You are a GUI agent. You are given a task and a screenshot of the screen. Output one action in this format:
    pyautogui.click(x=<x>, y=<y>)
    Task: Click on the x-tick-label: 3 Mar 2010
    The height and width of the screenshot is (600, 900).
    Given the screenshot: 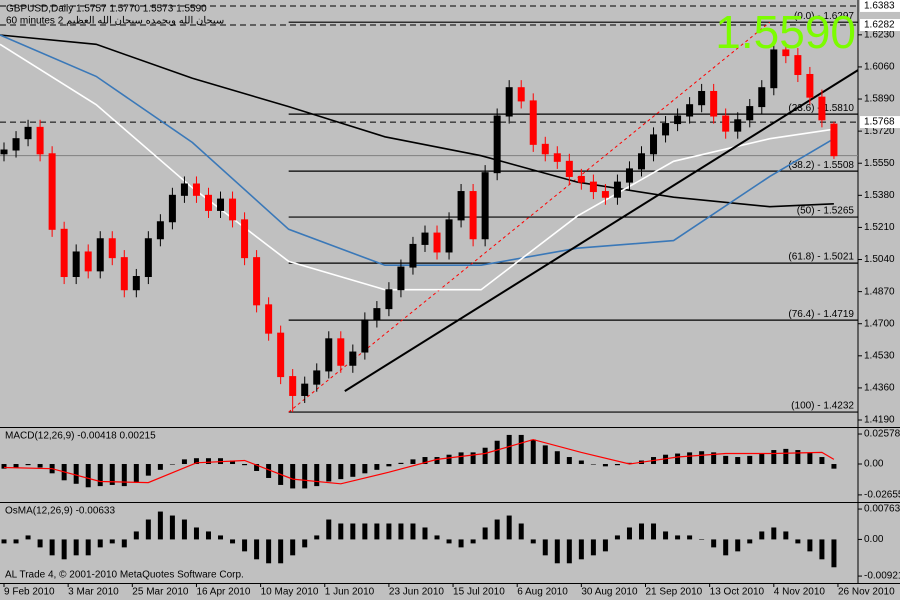 What is the action you would take?
    pyautogui.click(x=93, y=592)
    